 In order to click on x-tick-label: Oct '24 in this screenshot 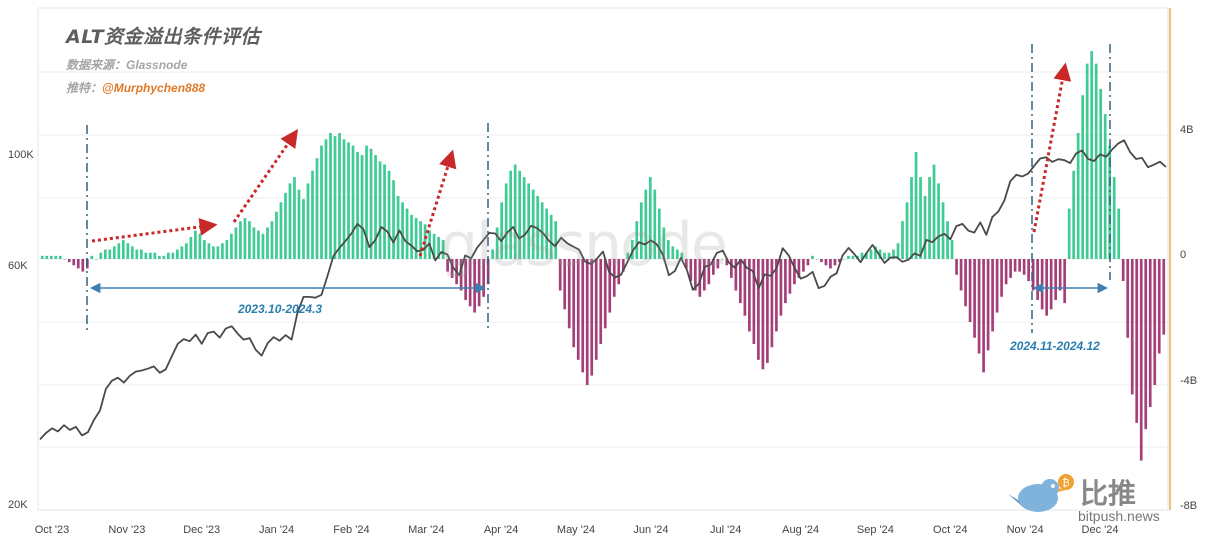, I will do `click(950, 530)`.